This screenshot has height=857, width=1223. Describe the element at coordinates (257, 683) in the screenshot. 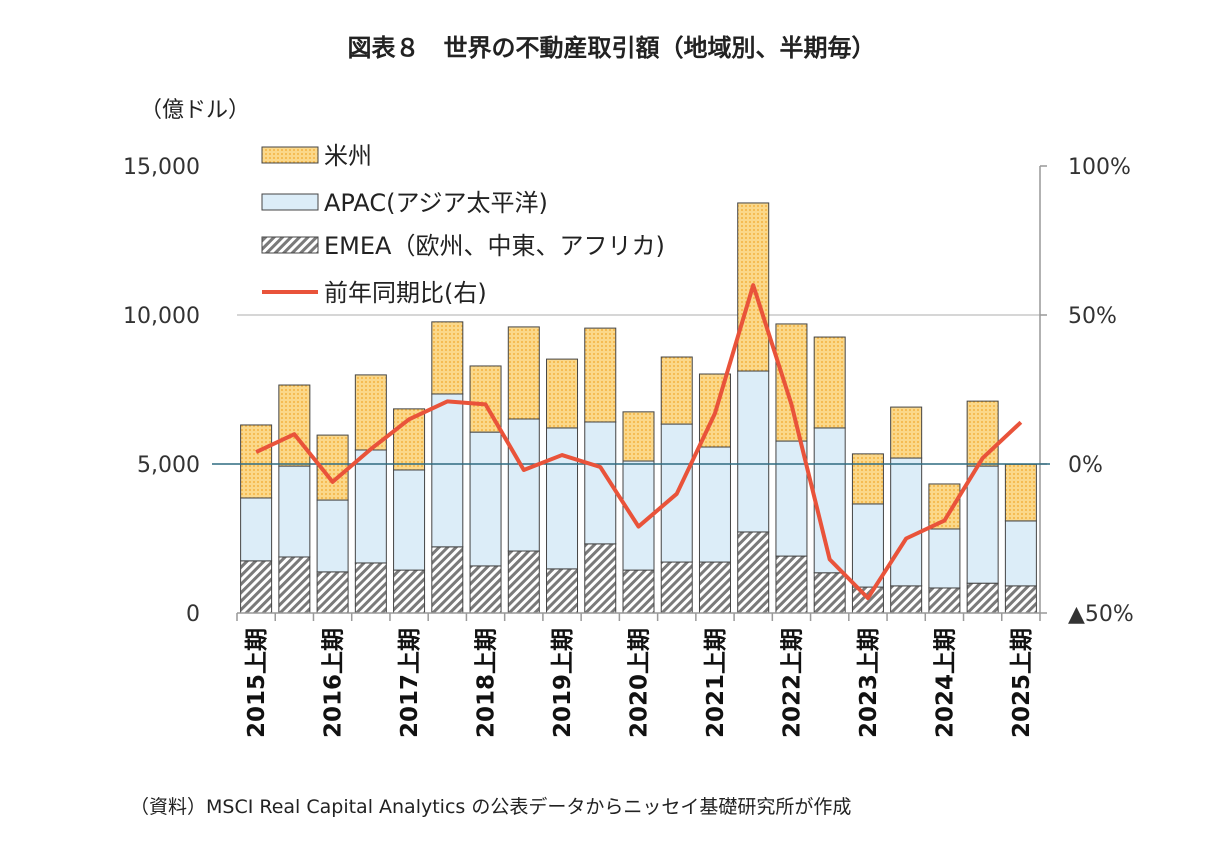

I see `x-tick-label: 2015上期` at that location.